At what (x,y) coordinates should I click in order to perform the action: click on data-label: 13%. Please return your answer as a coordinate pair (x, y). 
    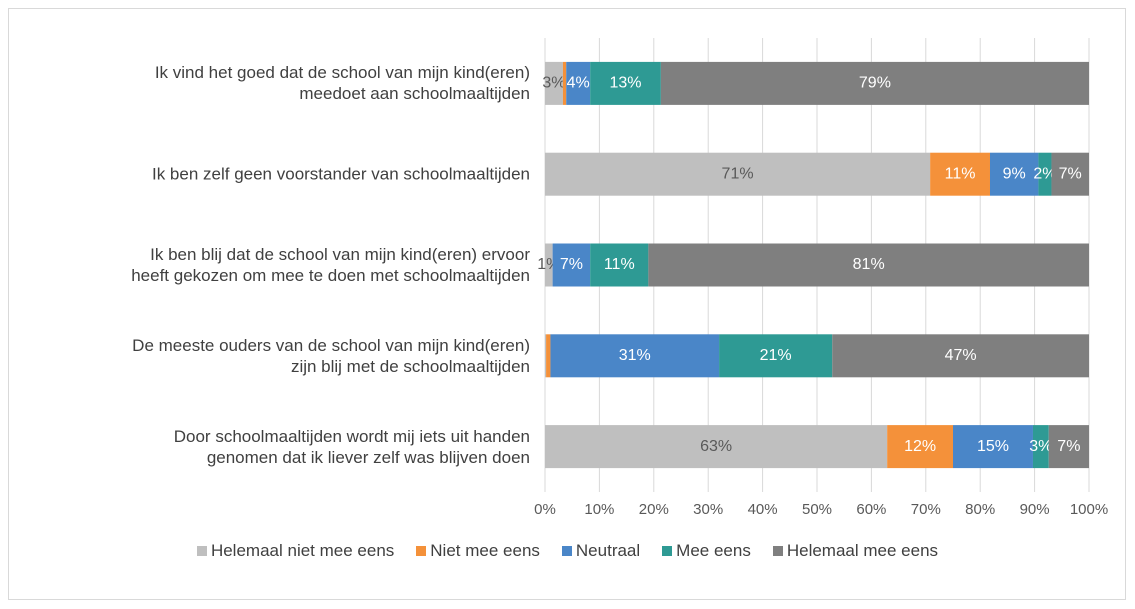
    Looking at the image, I should click on (625, 83).